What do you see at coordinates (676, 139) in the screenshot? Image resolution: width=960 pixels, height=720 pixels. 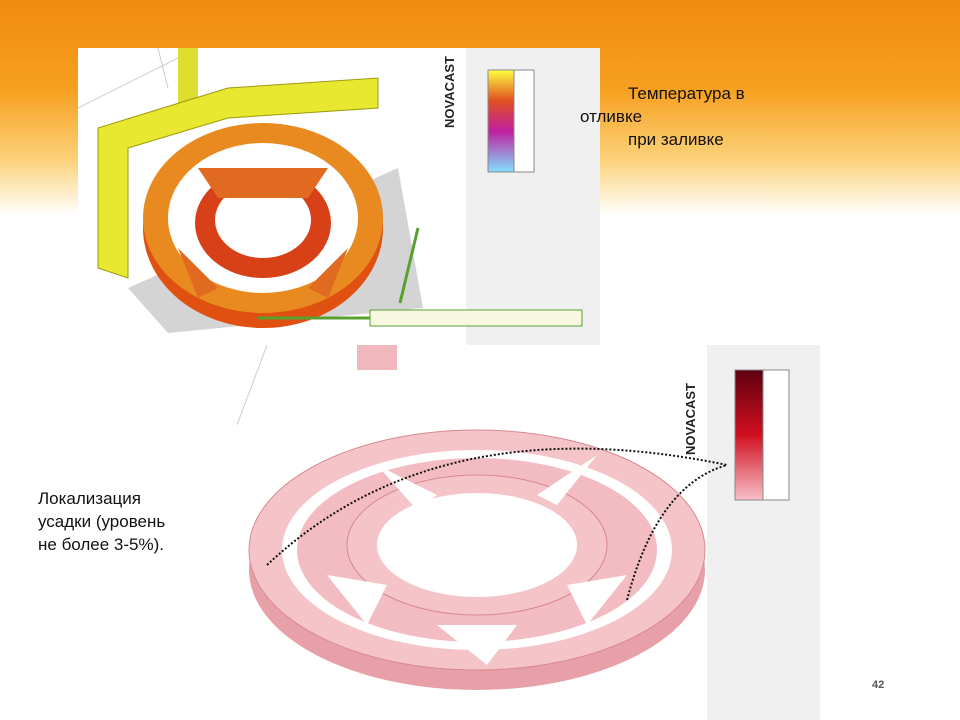 I see `caption-line: при заливке` at bounding box center [676, 139].